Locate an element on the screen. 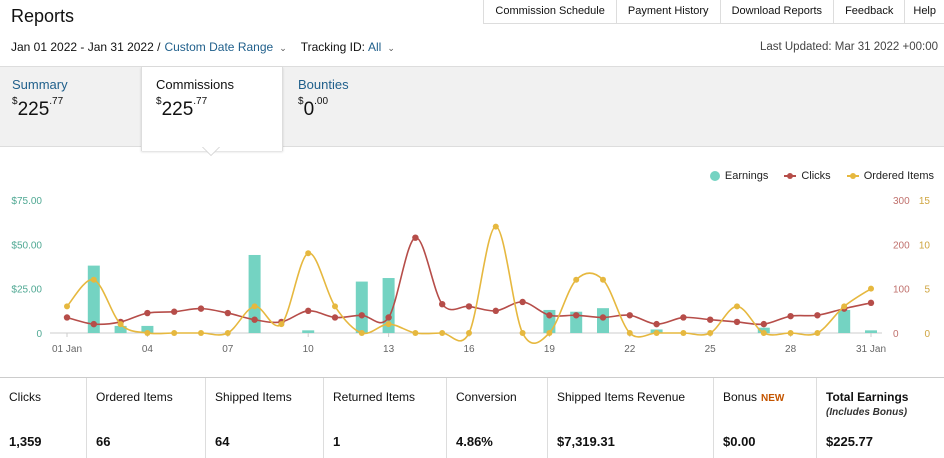 The image size is (944, 458). x-tick-label: 16 is located at coordinates (469, 349).